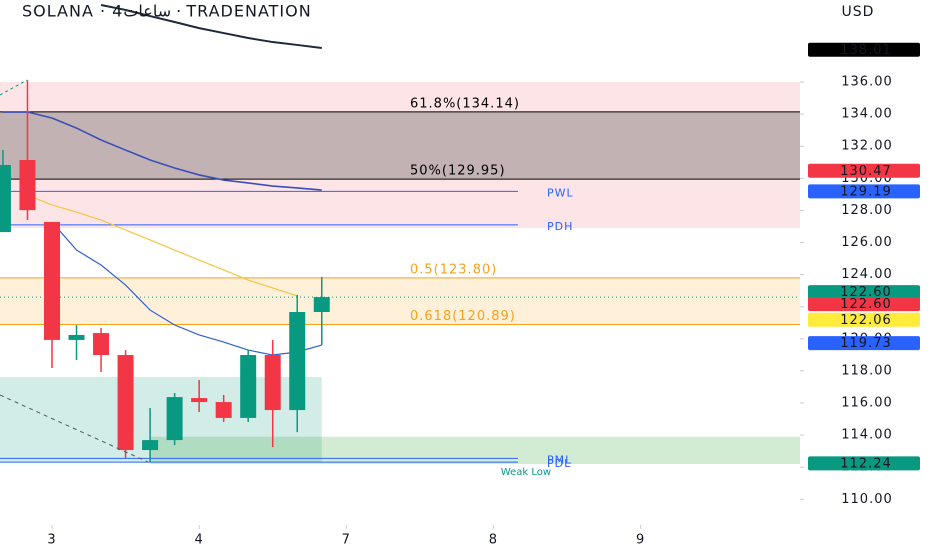  I want to click on price-badge-label: 129.19, so click(866, 191).